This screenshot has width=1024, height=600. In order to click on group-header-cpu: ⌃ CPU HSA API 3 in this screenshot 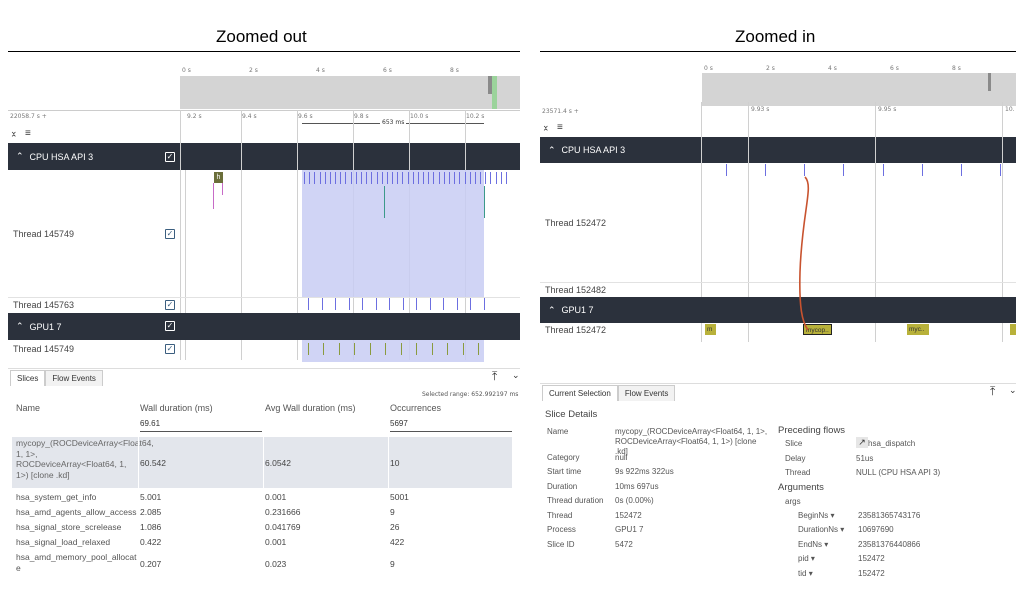, I will do `click(264, 156)`.